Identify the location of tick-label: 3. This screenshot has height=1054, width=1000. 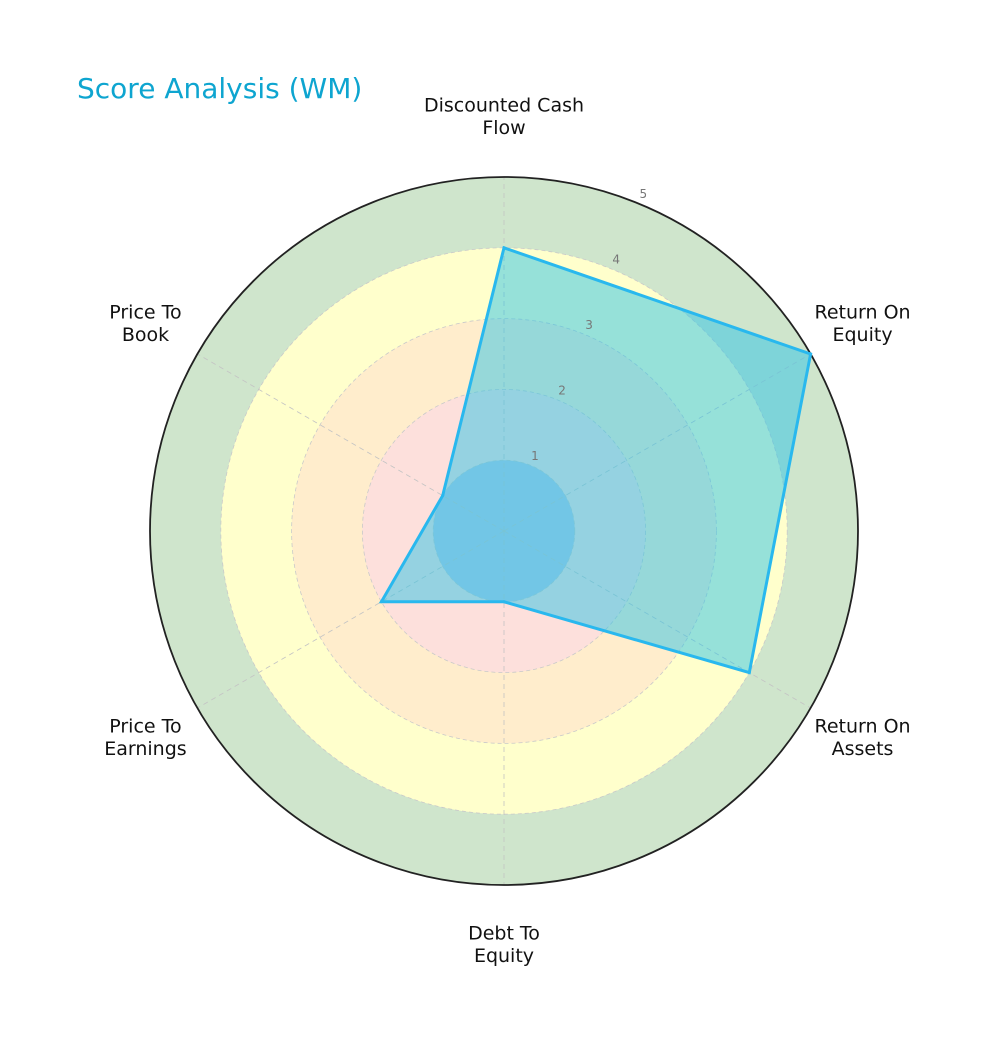
(589, 325).